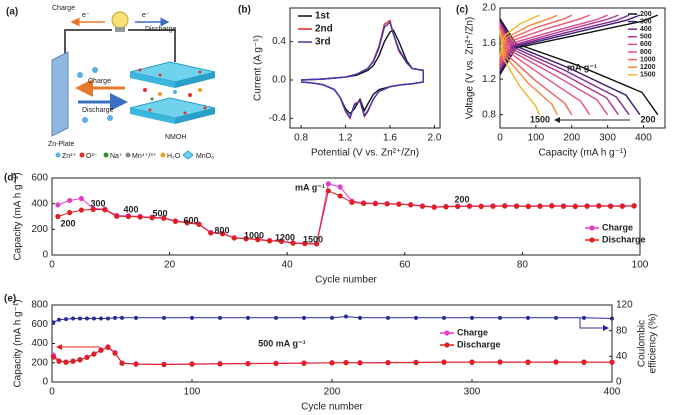  Describe the element at coordinates (67, 223) in the screenshot. I see `annotation: 200` at that location.